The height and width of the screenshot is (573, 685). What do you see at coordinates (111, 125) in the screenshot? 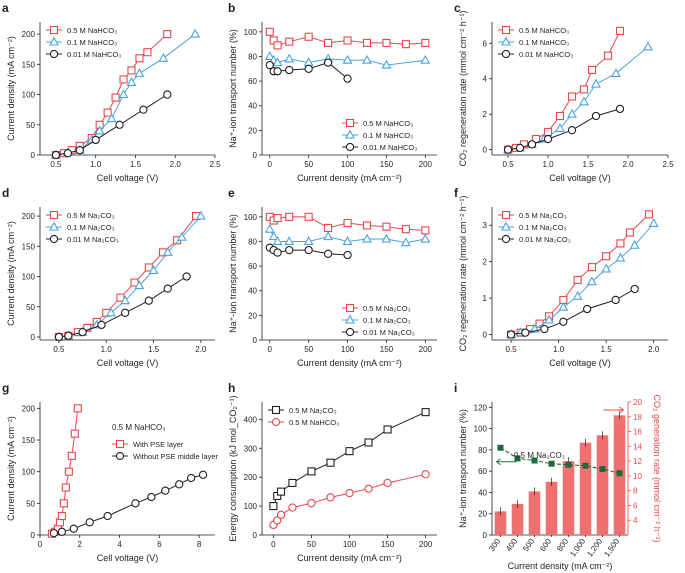
I see `series-line` at bounding box center [111, 125].